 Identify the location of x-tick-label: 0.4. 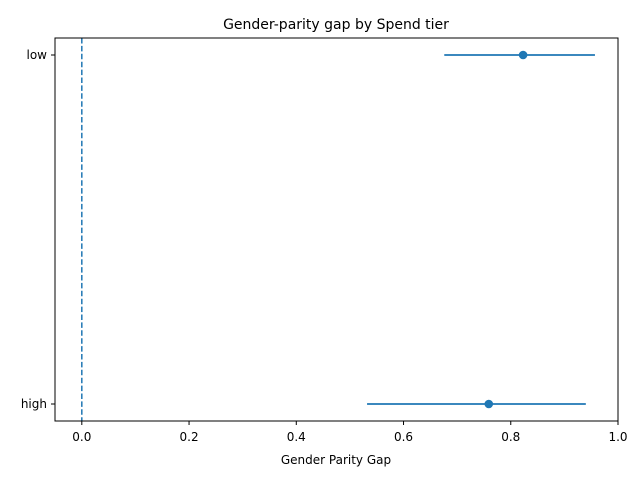
(296, 437).